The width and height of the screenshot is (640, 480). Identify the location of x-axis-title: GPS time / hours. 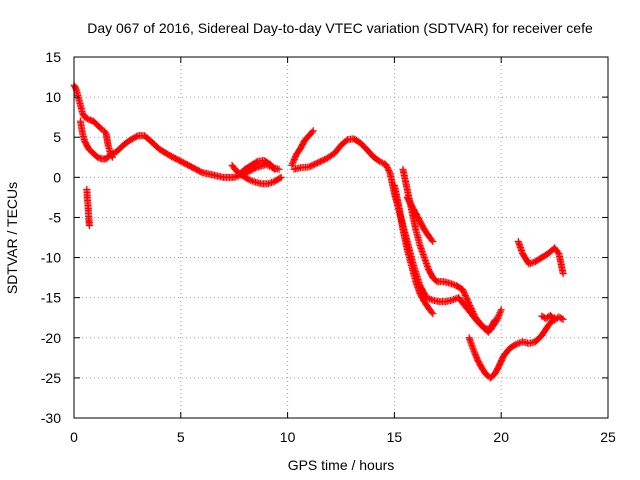
(341, 465).